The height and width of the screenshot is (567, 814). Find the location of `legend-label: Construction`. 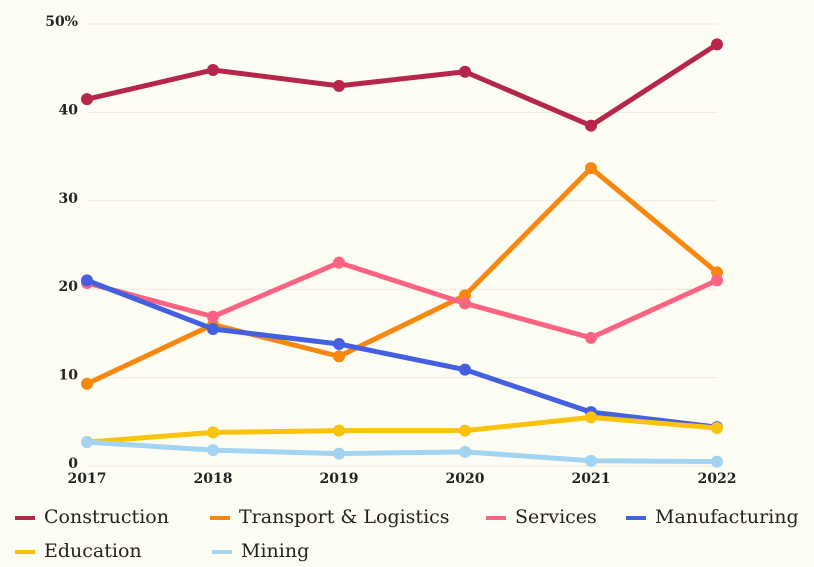

legend-label: Construction is located at coordinates (106, 517).